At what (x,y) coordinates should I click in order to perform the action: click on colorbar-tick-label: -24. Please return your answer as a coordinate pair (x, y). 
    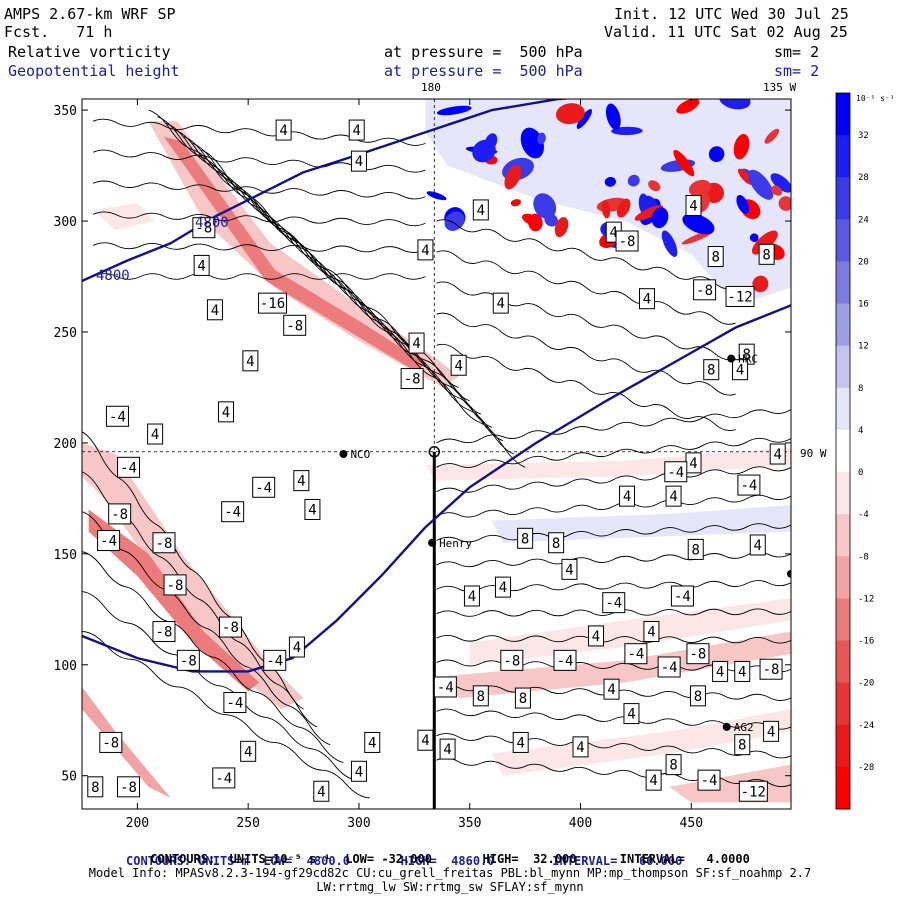
    Looking at the image, I should click on (866, 726).